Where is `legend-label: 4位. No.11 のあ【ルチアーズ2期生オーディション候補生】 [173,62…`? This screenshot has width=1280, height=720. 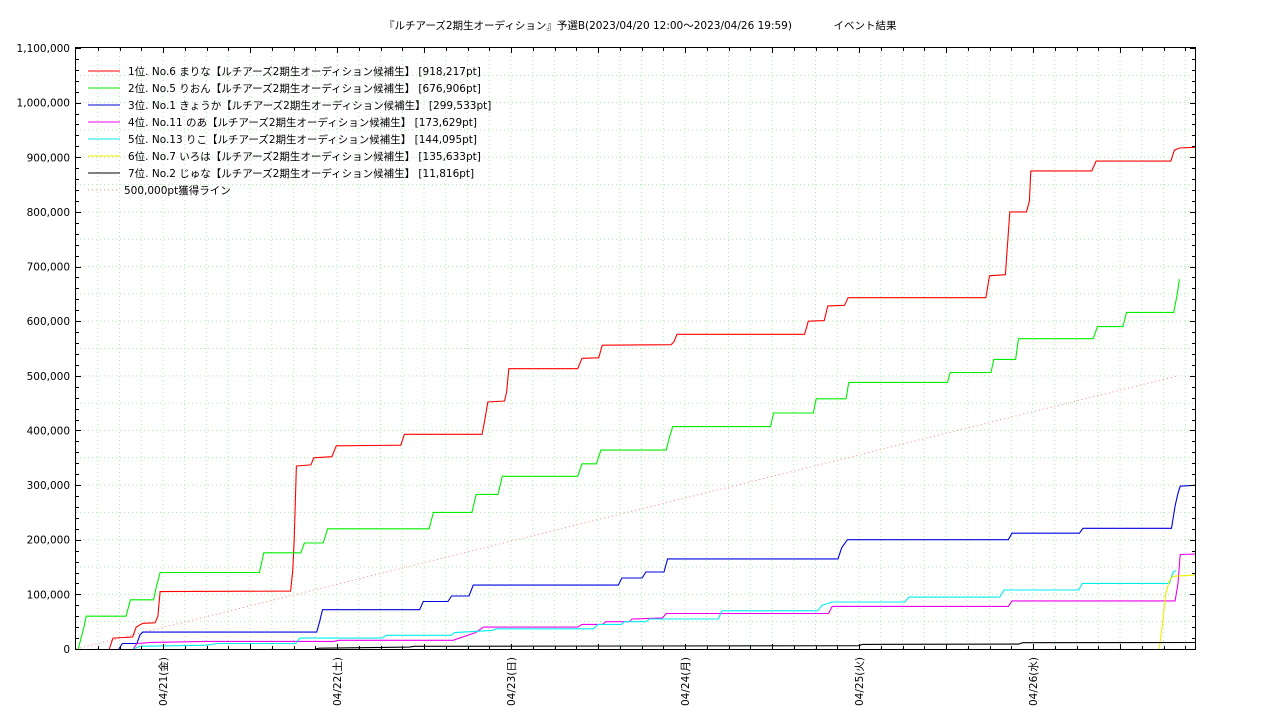 legend-label: 4位. No.11 のあ【ルチアーズ2期生オーディション候補生】 [173,62… is located at coordinates (302, 122).